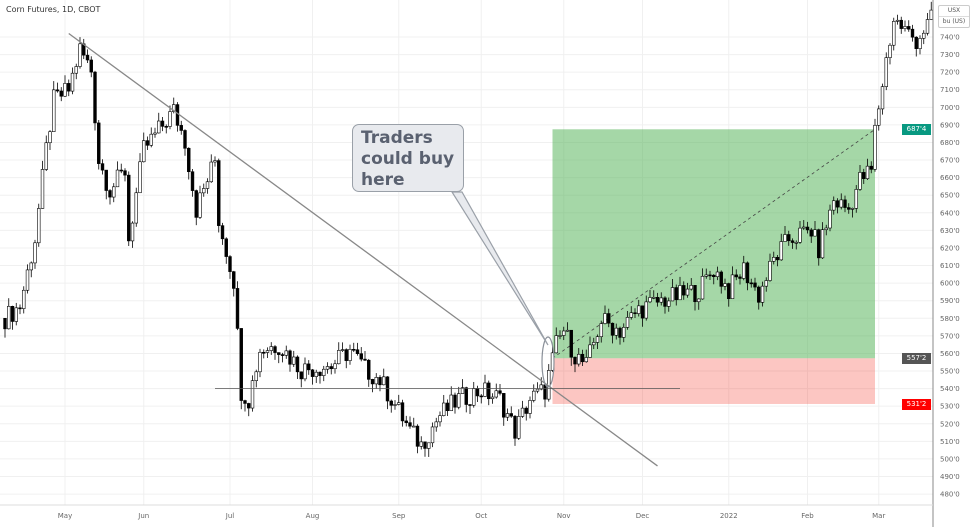 The height and width of the screenshot is (527, 974). I want to click on price-tick-label: 550'0, so click(950, 372).